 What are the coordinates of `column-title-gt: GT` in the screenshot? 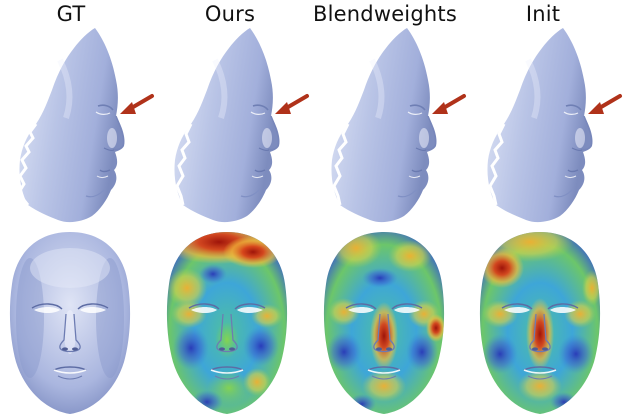 It's located at (71, 14).